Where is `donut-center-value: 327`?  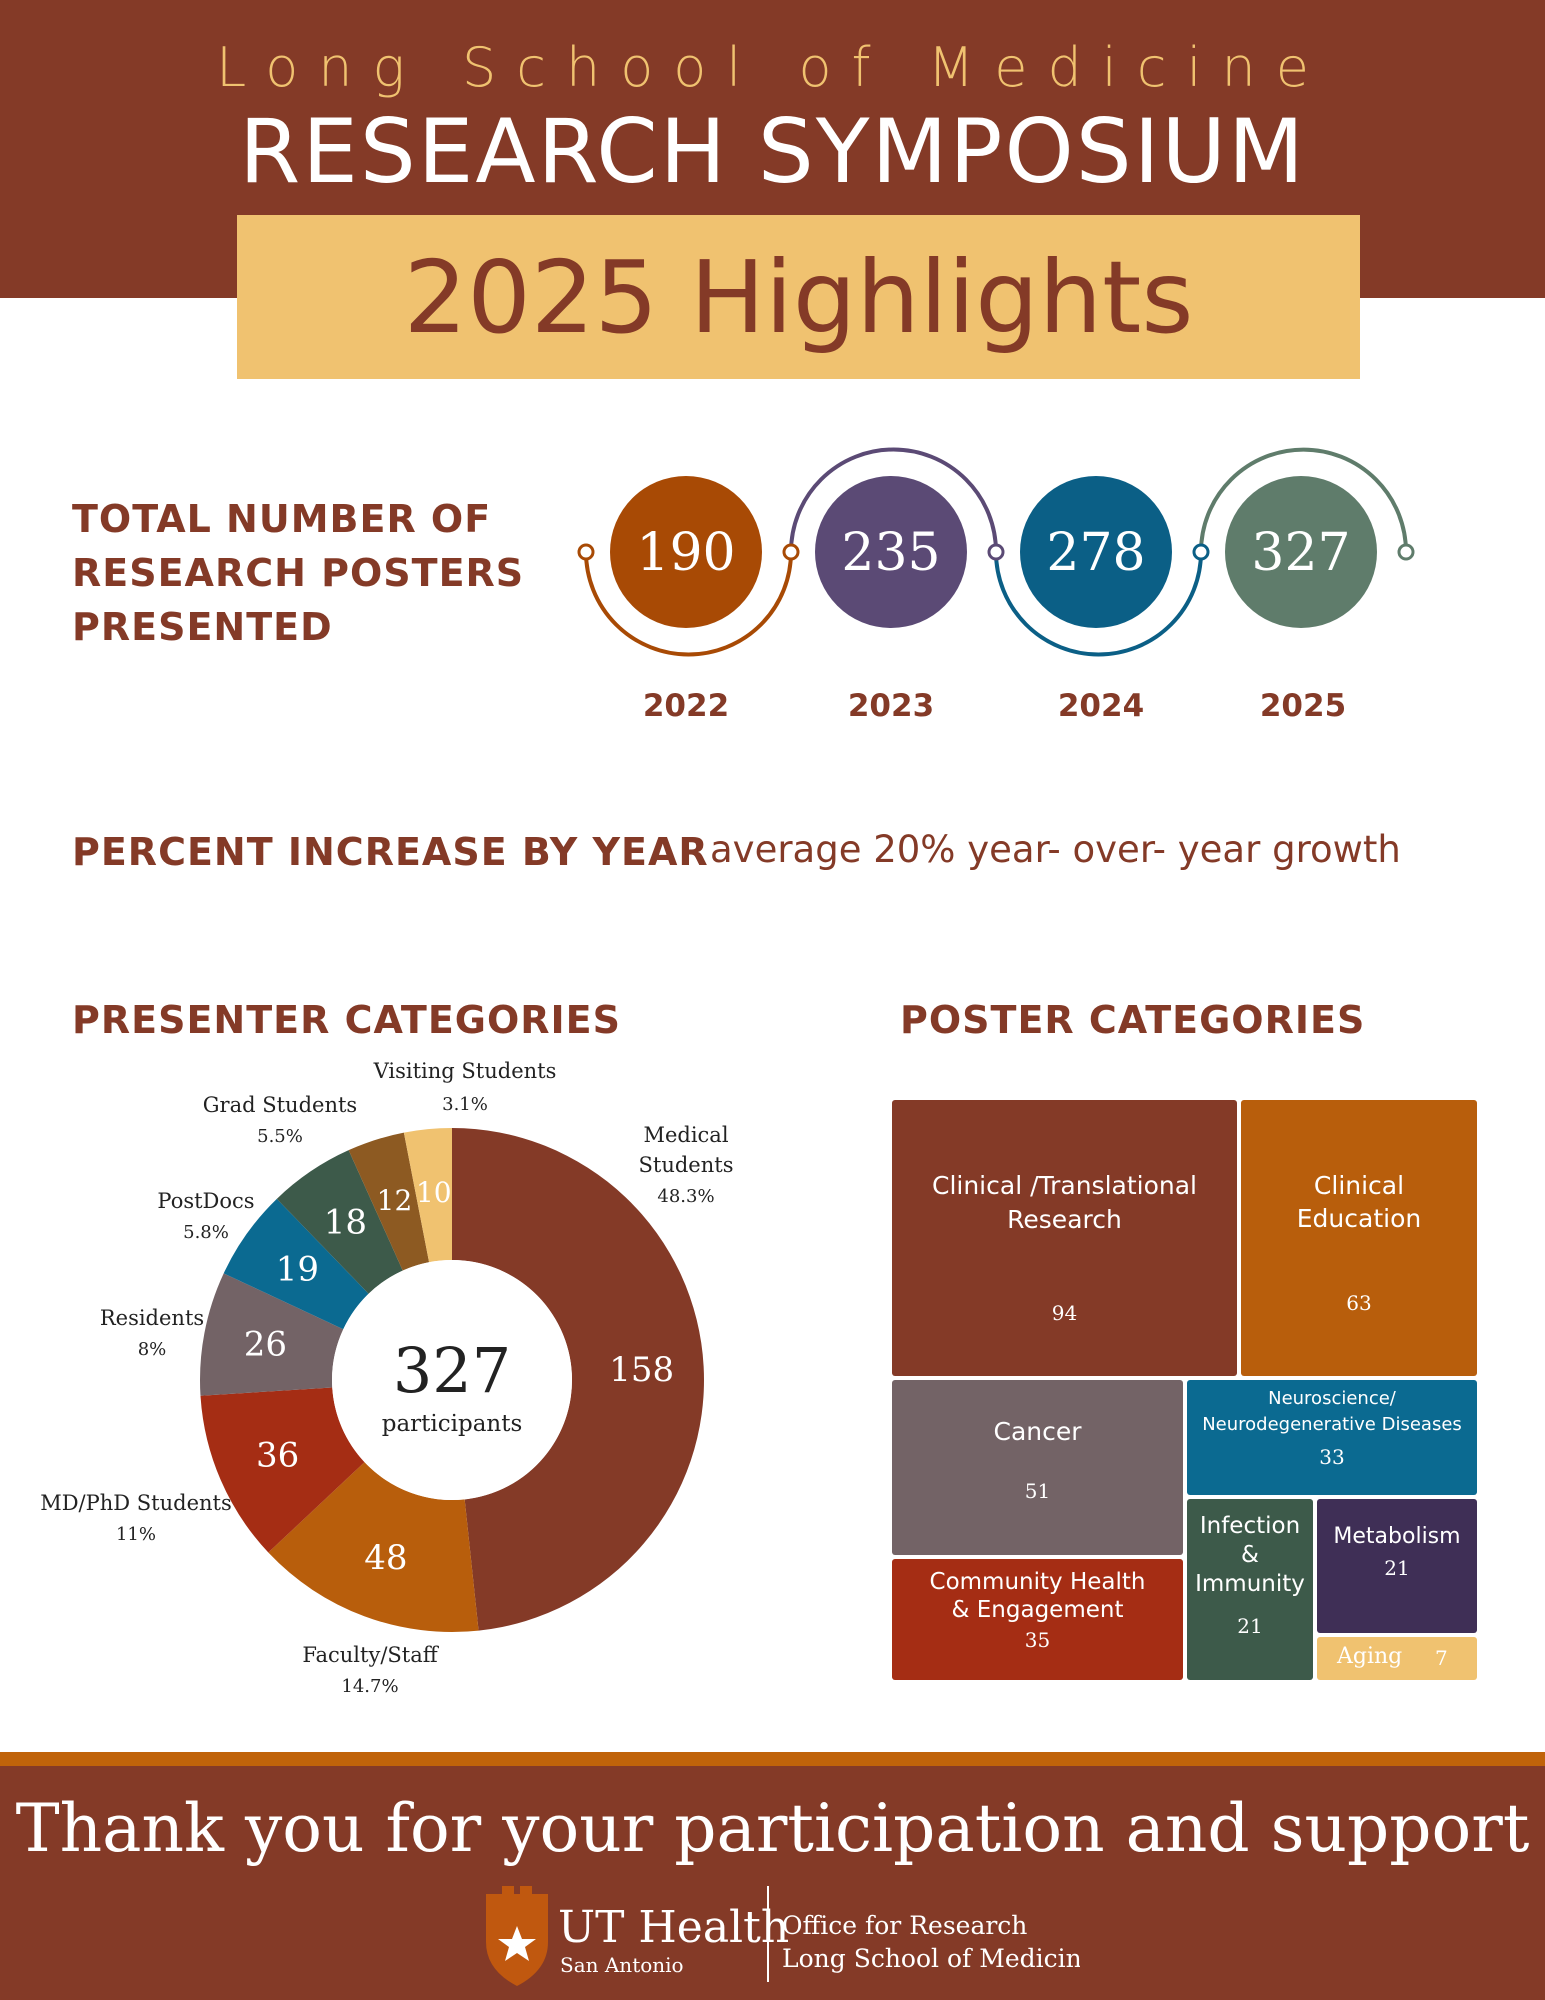
donut-center-value: 327 is located at coordinates (452, 1370).